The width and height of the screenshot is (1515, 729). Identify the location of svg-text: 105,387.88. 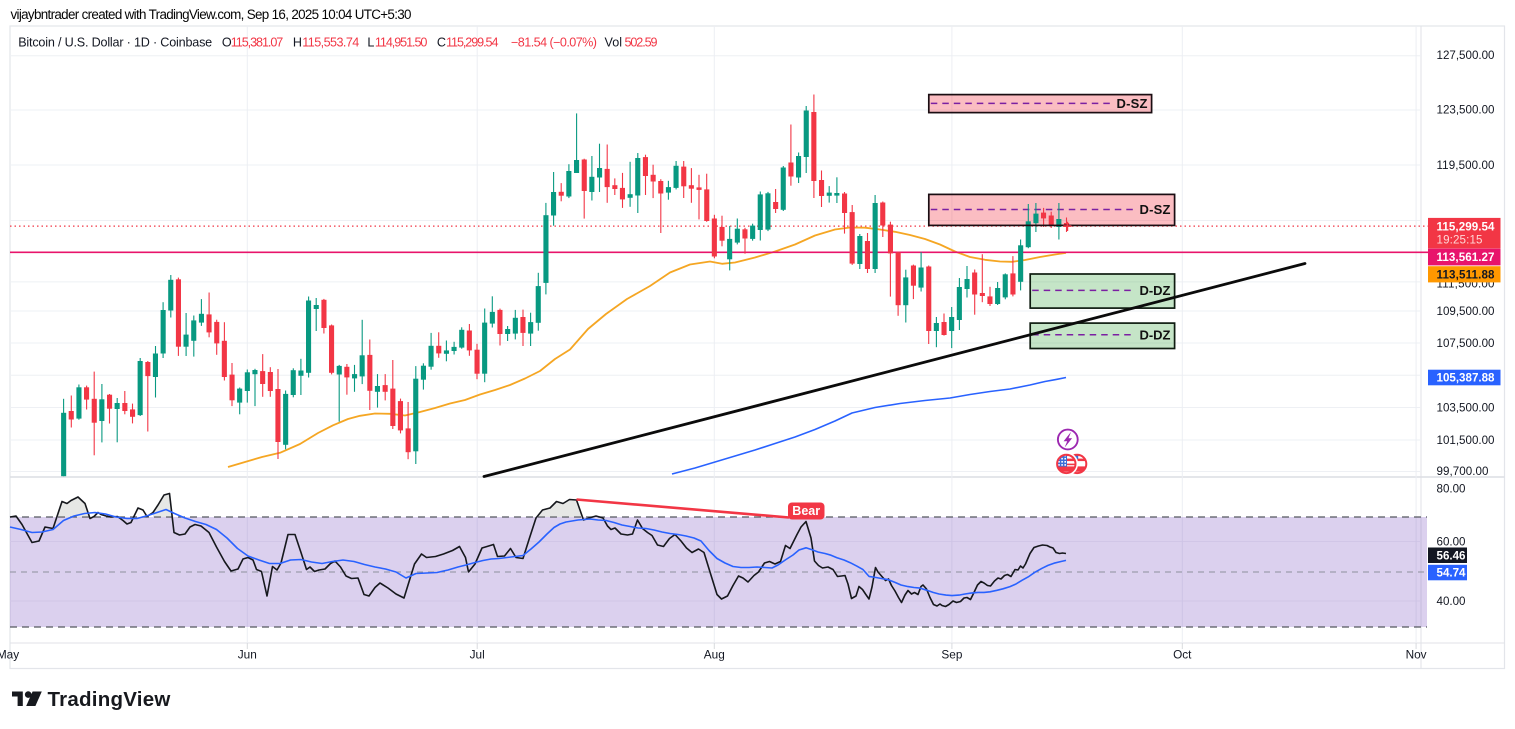
(1466, 378).